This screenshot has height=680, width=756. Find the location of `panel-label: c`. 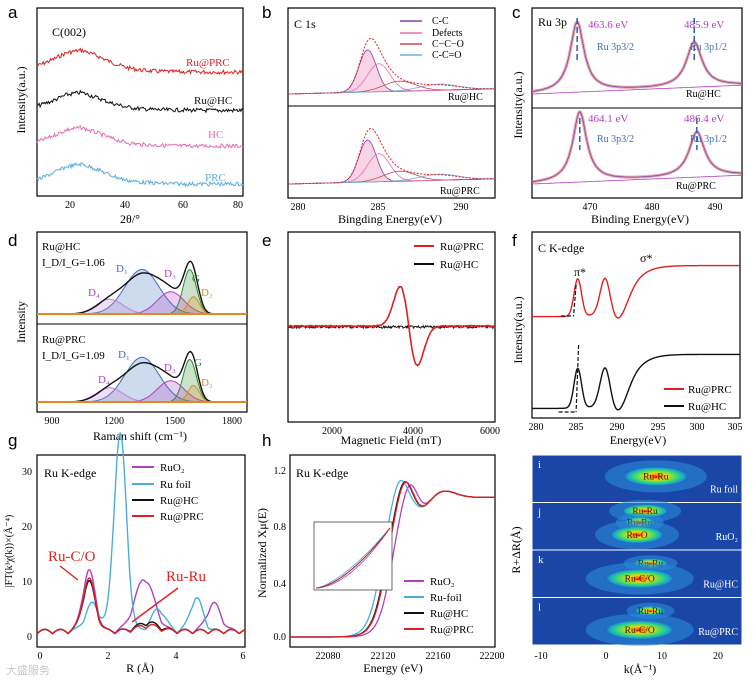

panel-label: c is located at coordinates (516, 12).